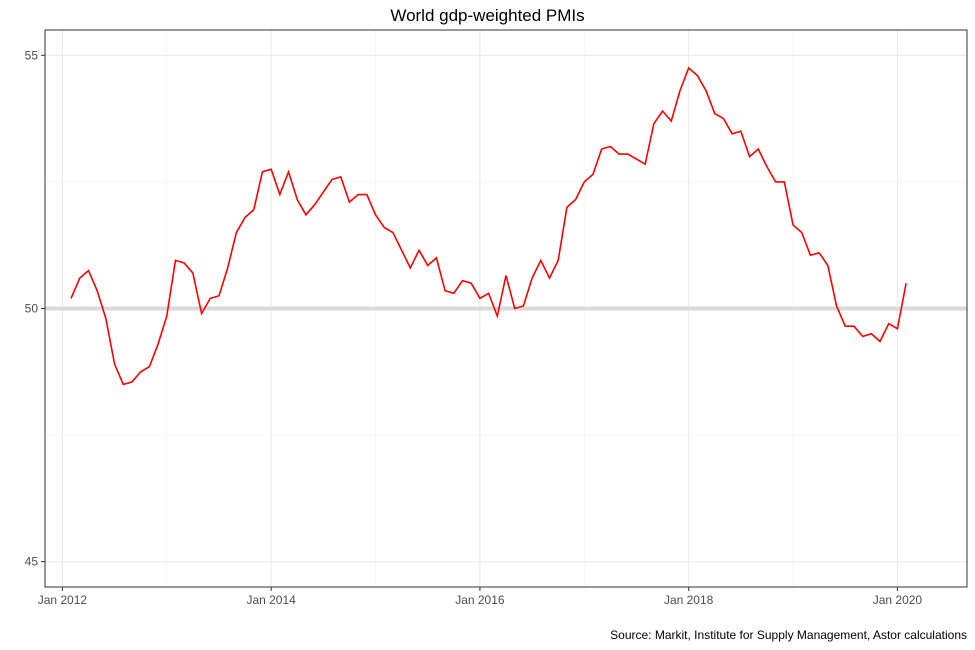 The image size is (975, 650). Describe the element at coordinates (271, 600) in the screenshot. I see `x-tick-label: Jan 2014` at that location.